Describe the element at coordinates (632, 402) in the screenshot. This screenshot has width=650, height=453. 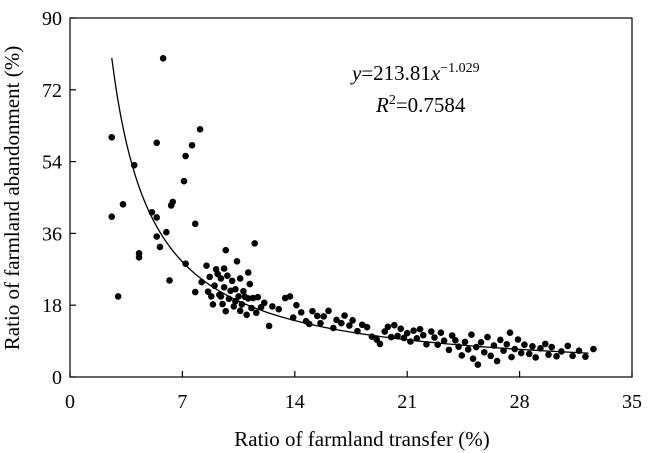
I see `x-tick-label: 35` at that location.